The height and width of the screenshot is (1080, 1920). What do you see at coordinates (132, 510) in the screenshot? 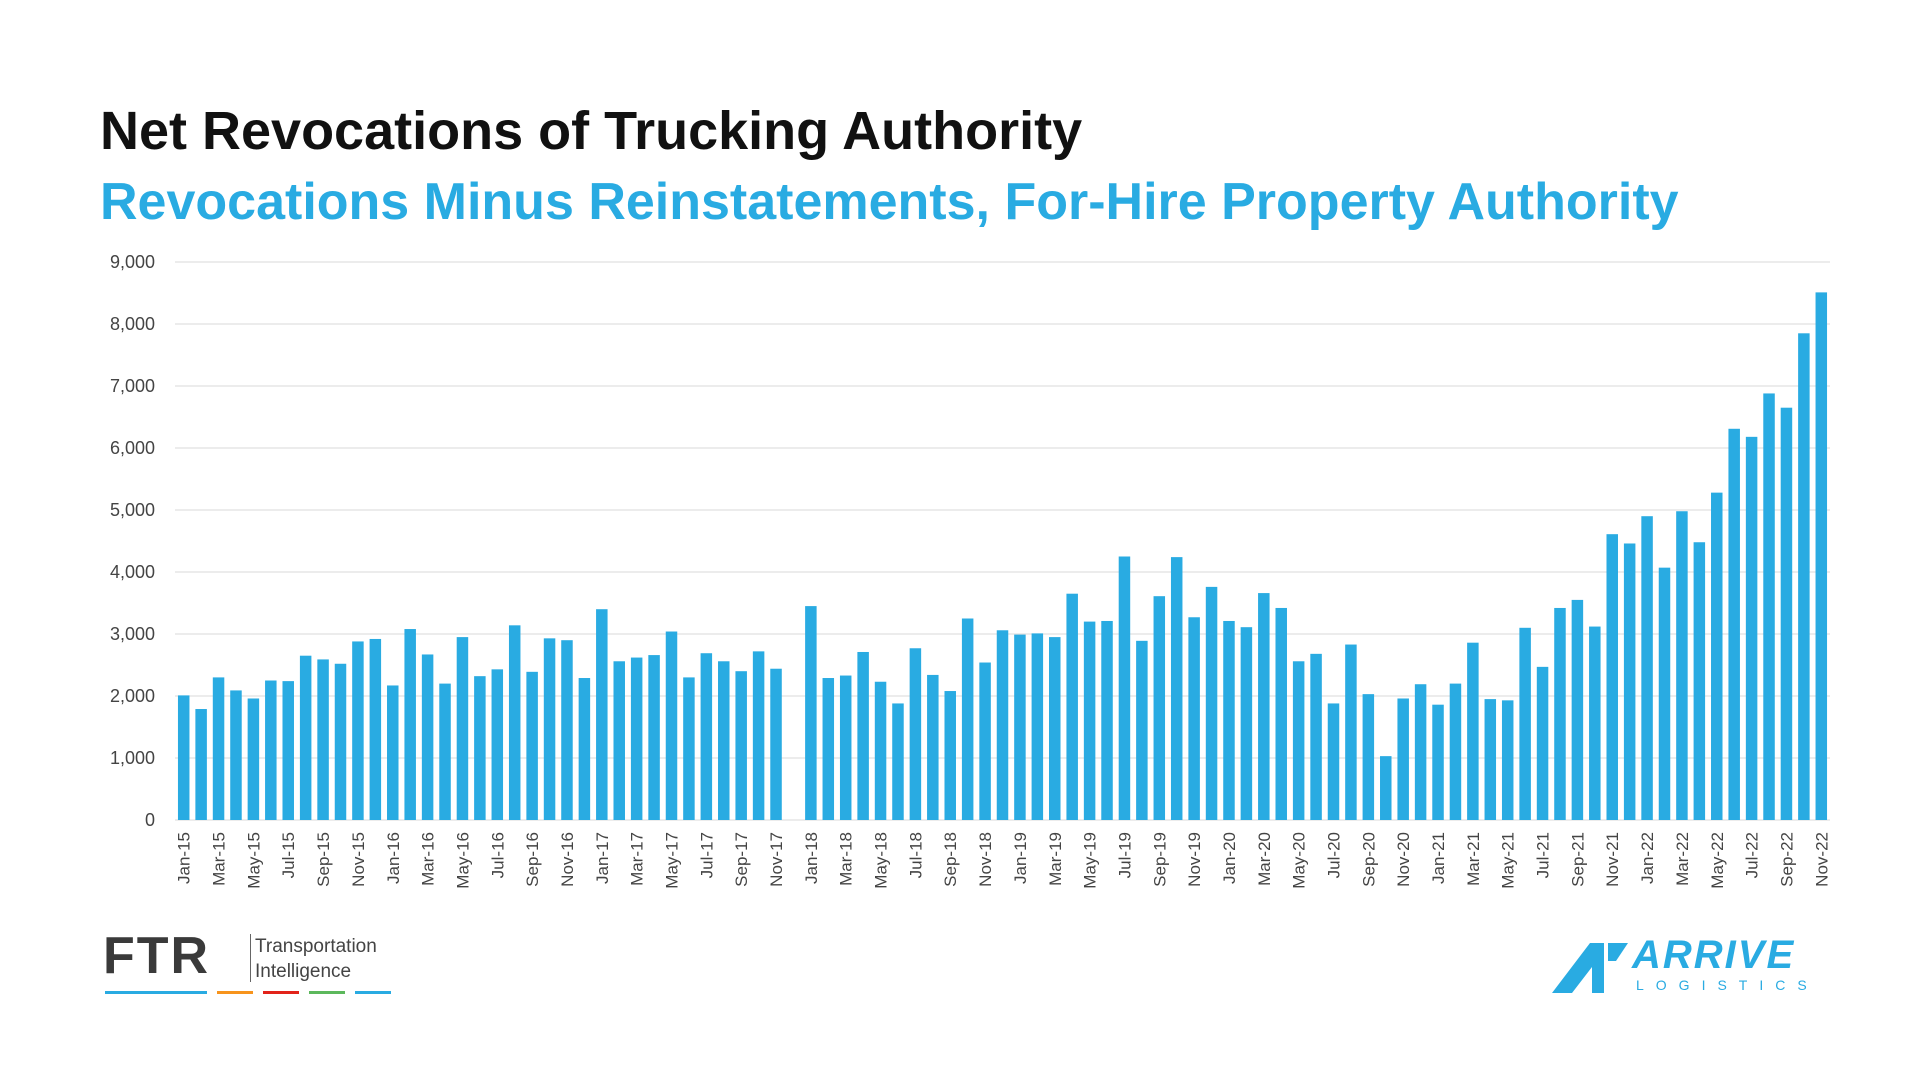
I see `y-tick-label: 5,000` at bounding box center [132, 510].